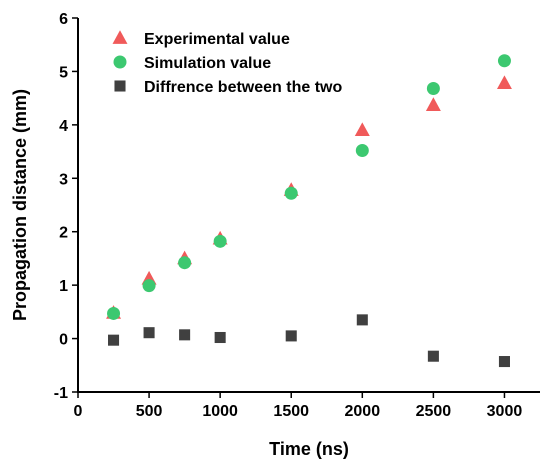 This screenshot has height=466, width=550. I want to click on legend-item: Simulation value, so click(192, 63).